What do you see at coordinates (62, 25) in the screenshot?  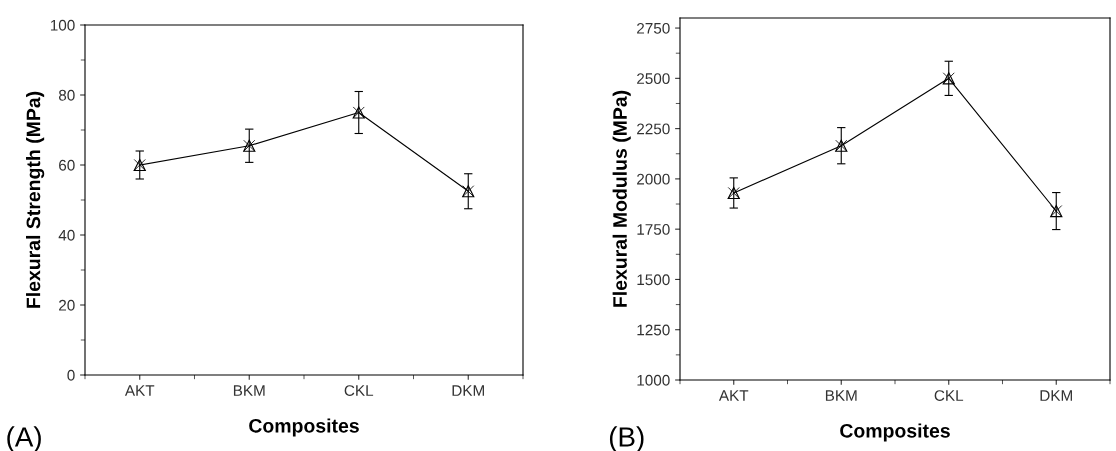 I see `y-tick-label: 100` at bounding box center [62, 25].